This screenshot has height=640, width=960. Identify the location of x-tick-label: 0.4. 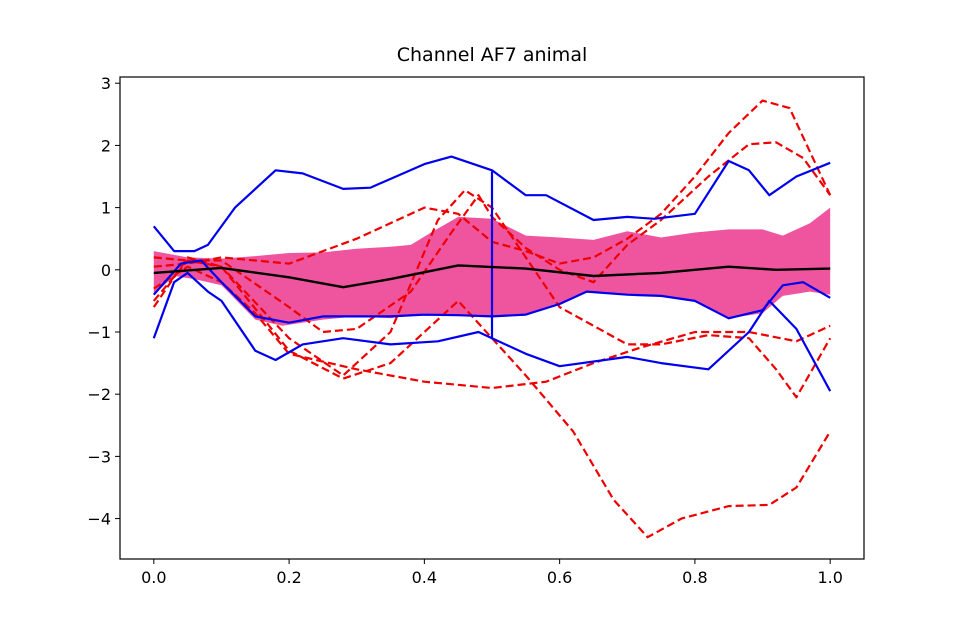
(424, 577).